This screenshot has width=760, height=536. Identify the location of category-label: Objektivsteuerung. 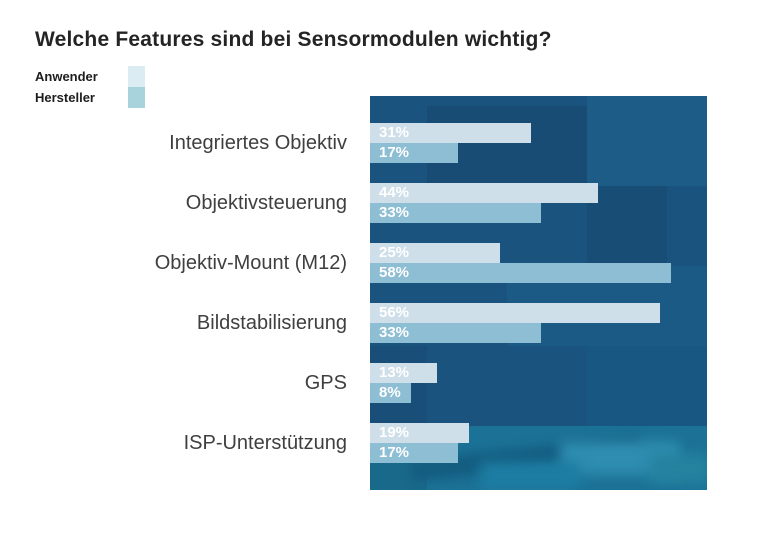
(266, 203).